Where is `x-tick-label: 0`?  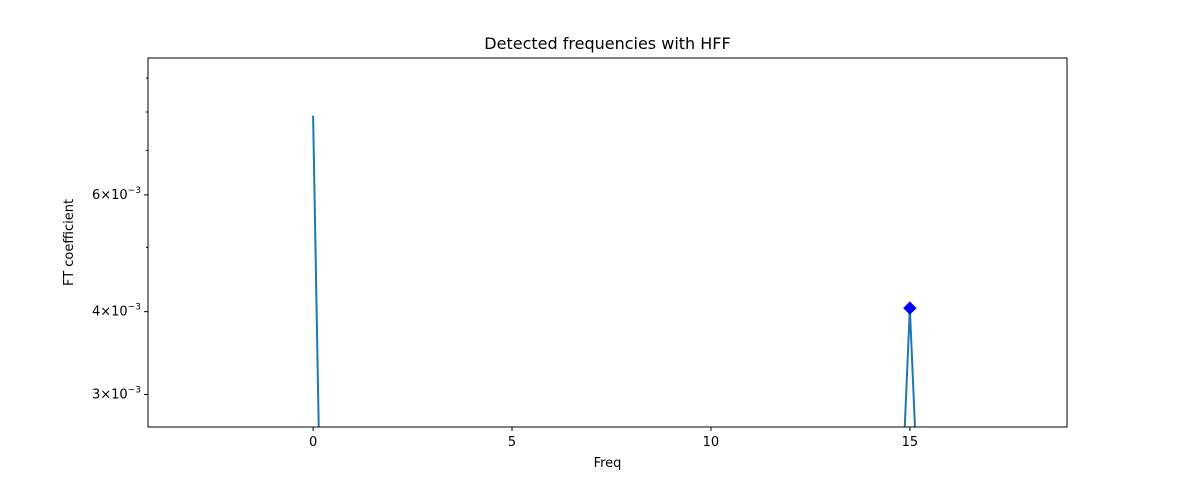
x-tick-label: 0 is located at coordinates (313, 442).